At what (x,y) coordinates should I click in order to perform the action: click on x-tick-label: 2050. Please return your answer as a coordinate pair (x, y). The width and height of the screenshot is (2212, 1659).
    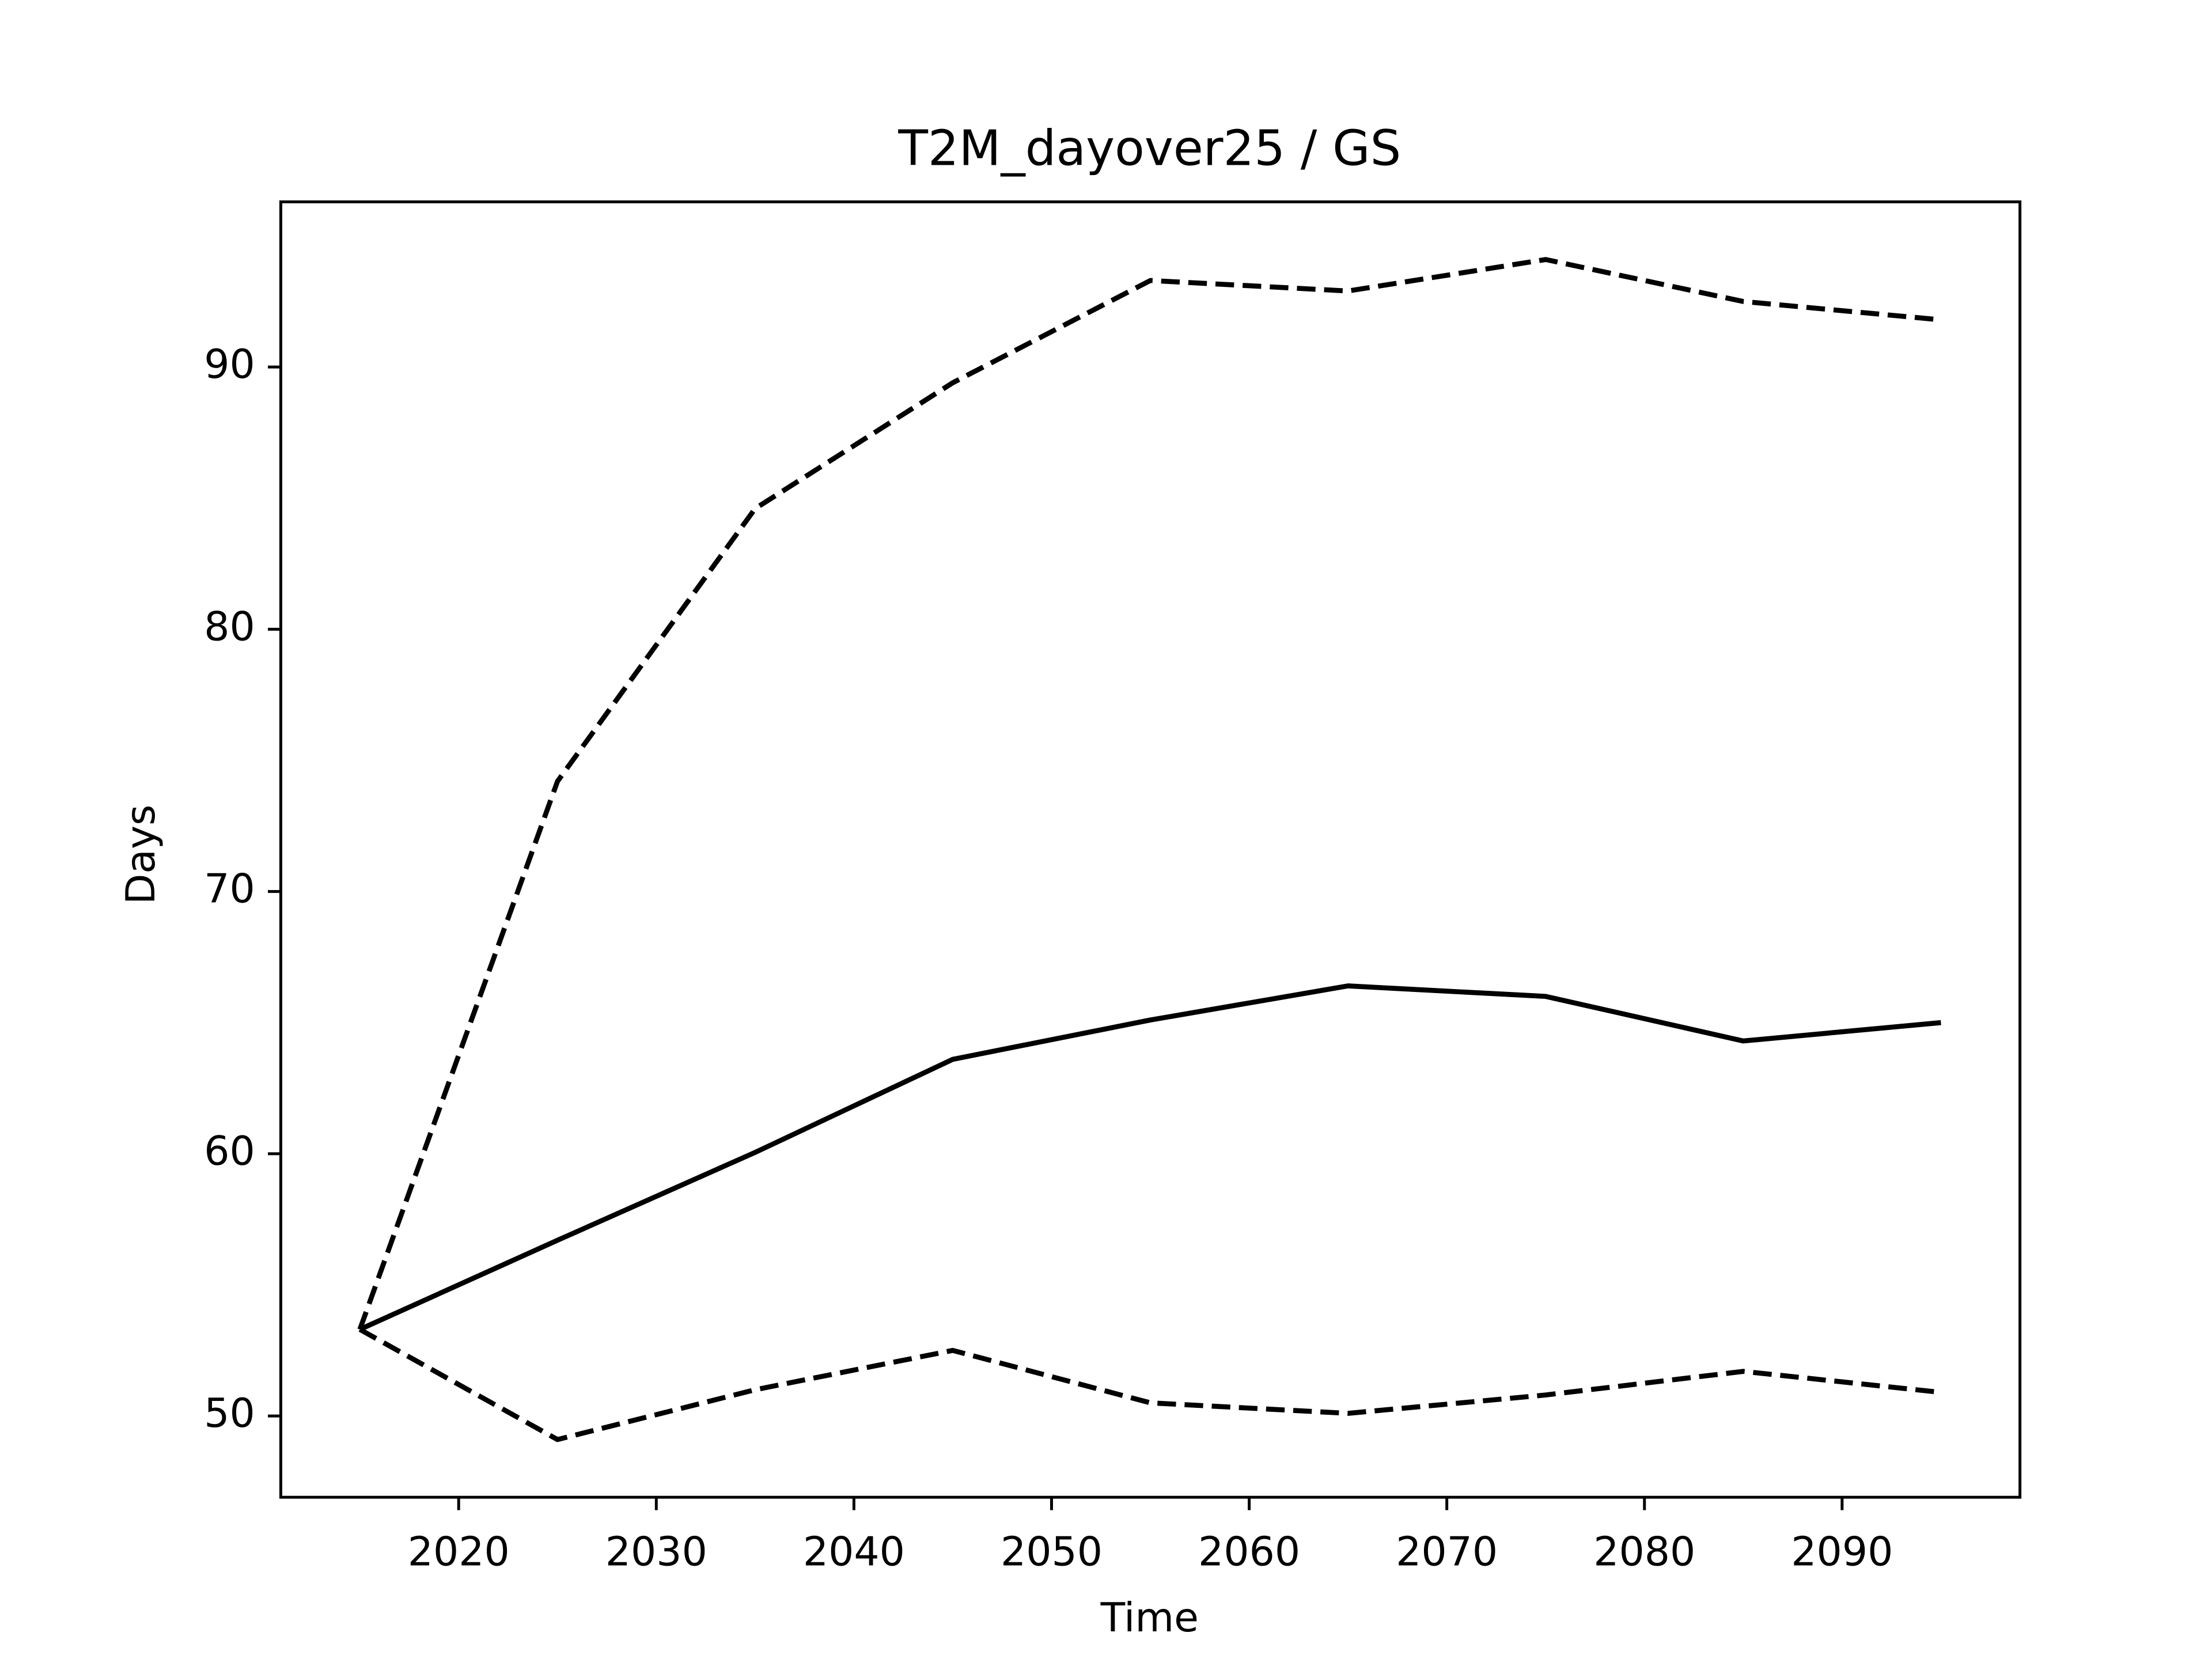
    Looking at the image, I should click on (1052, 1552).